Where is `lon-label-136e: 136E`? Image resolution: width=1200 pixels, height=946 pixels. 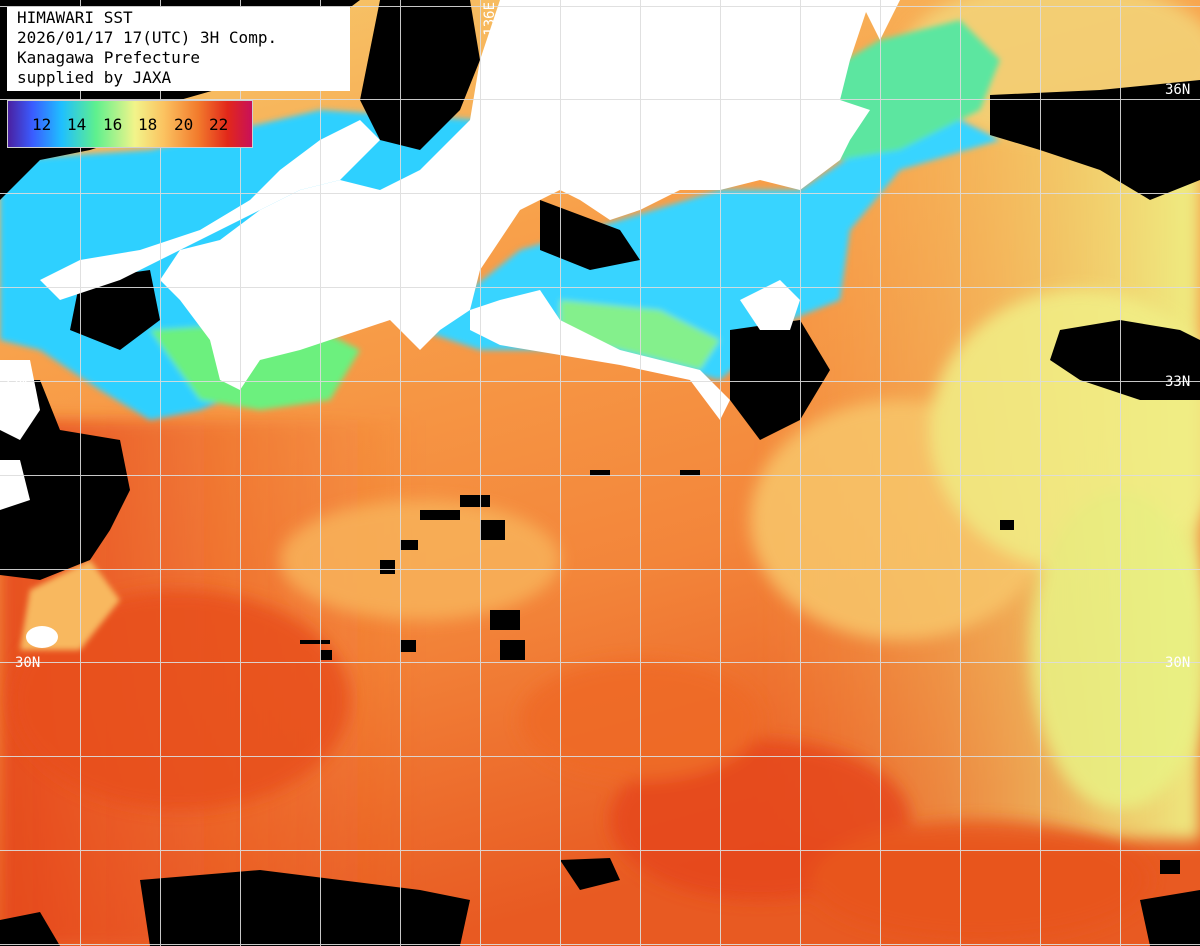 lon-label-136e: 136E is located at coordinates (490, 19).